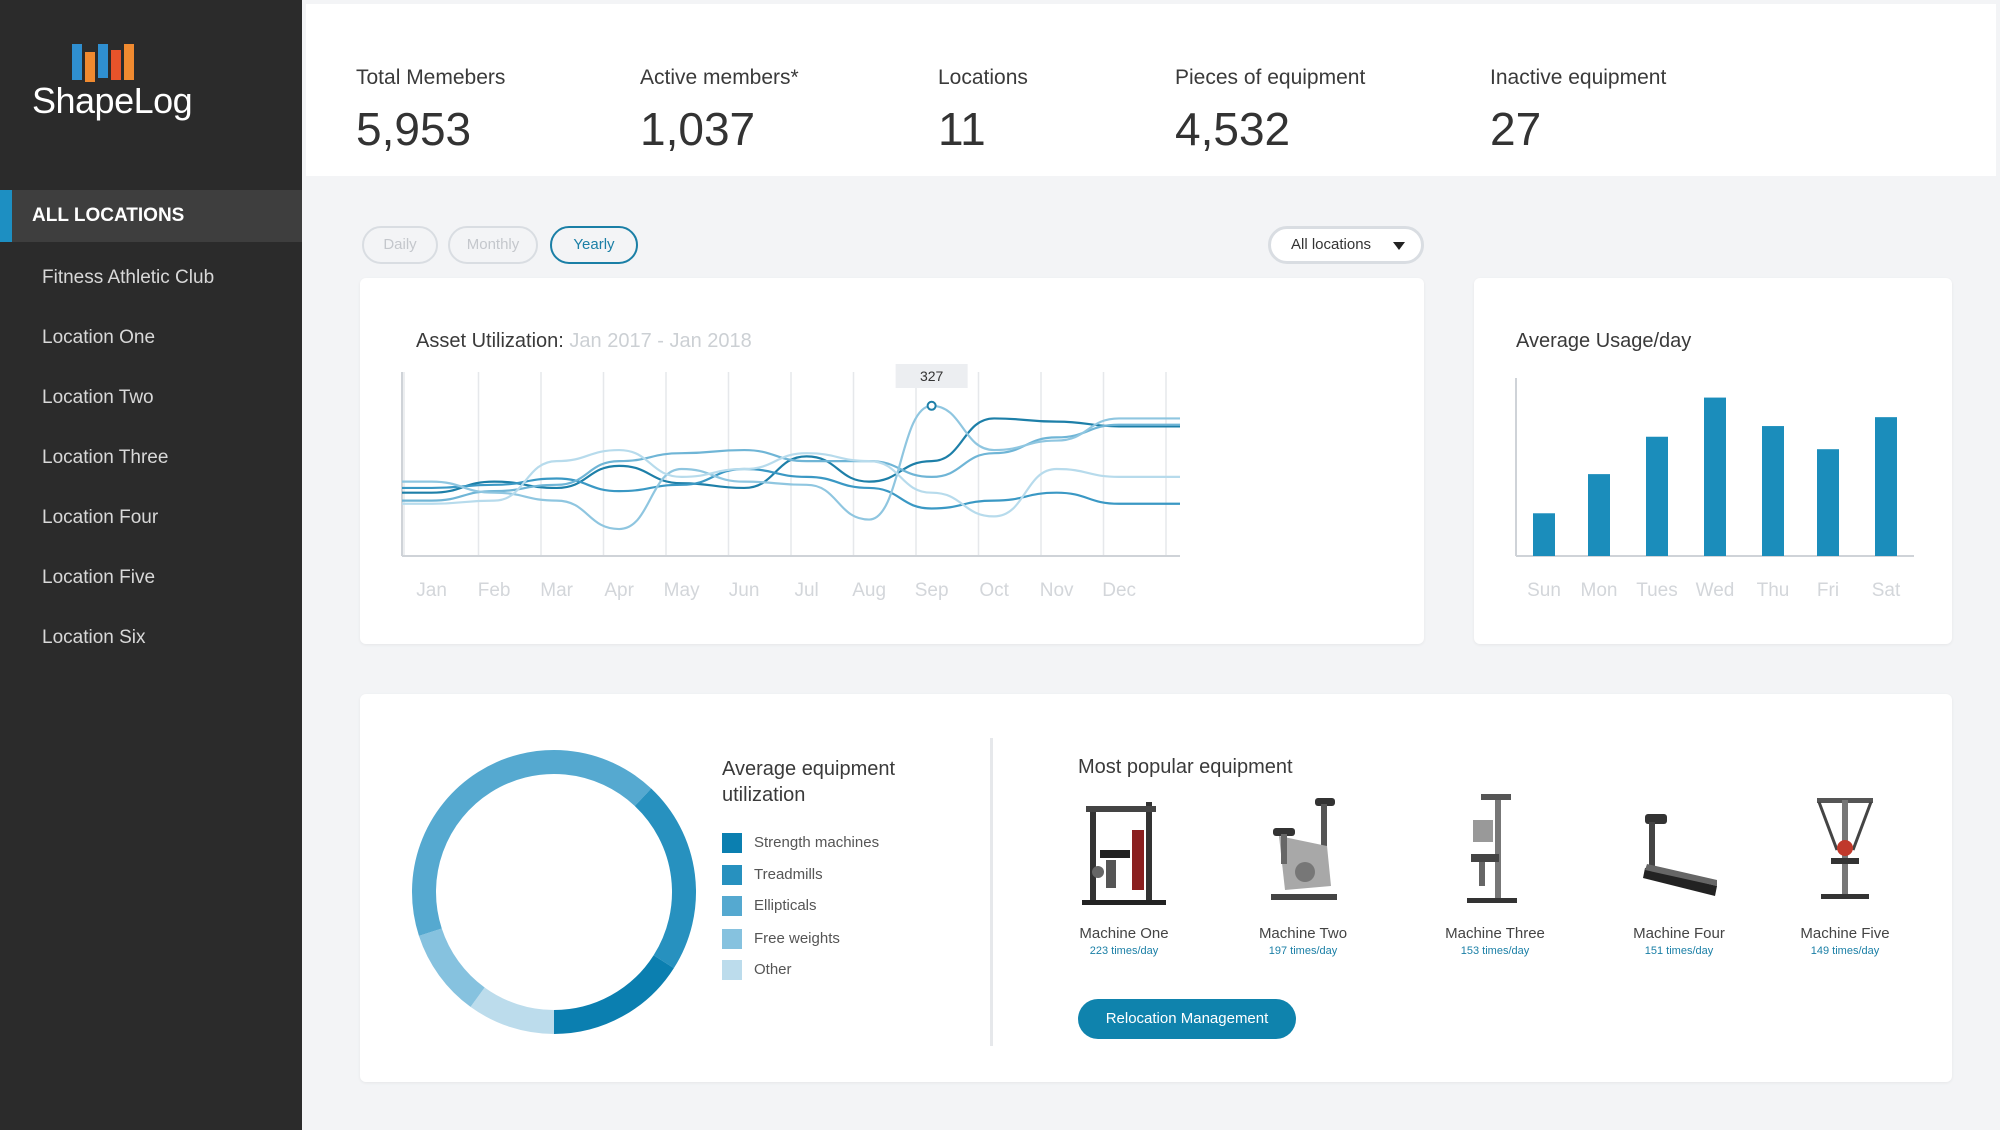 Image resolution: width=2000 pixels, height=1130 pixels. What do you see at coordinates (772, 875) in the screenshot?
I see `legend-treadmills: Treadmills` at bounding box center [772, 875].